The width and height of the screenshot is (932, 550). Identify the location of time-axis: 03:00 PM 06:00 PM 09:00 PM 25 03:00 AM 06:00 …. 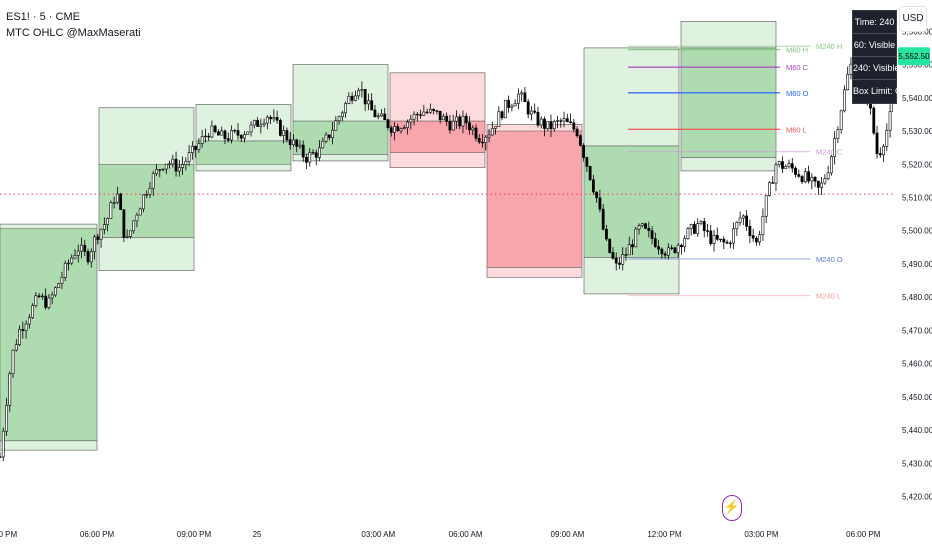
(440, 534).